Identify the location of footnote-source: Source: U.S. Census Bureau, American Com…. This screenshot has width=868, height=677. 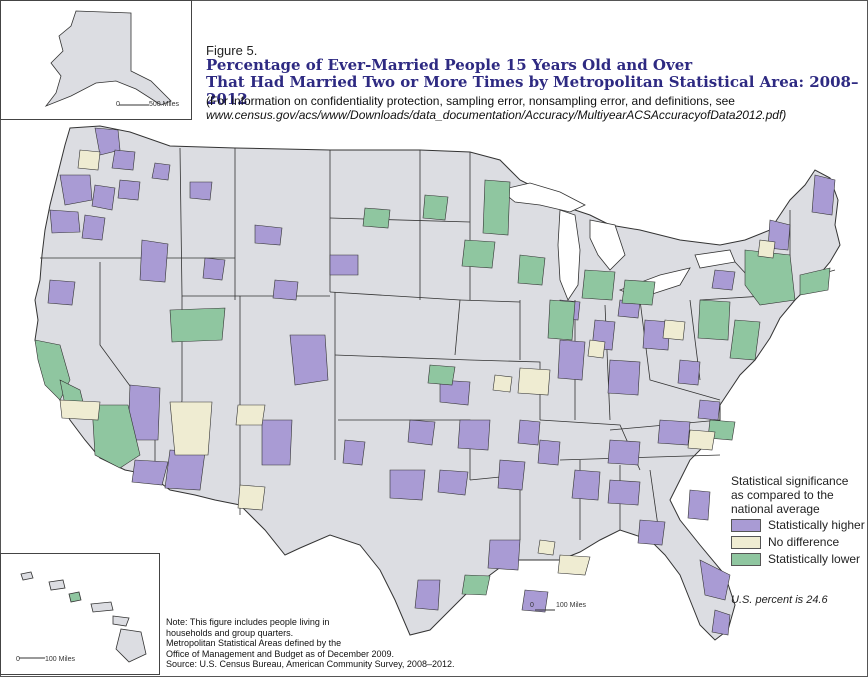
(310, 664).